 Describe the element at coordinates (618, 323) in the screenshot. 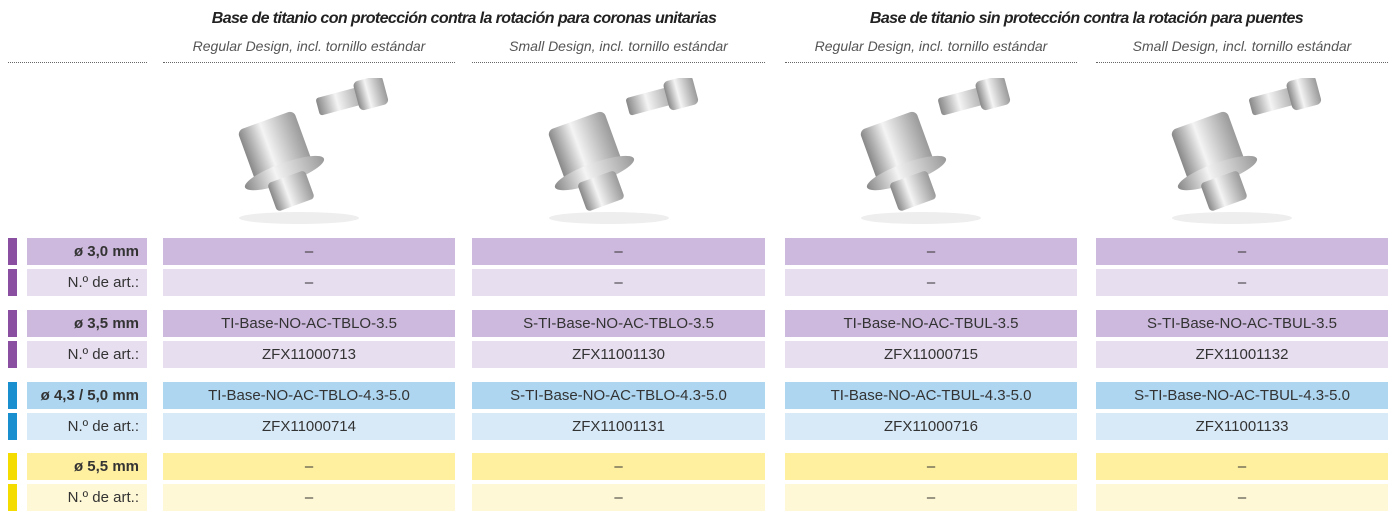

I see `table-cell: S-TI-Base-NO-AC-TBLO-3.5` at that location.